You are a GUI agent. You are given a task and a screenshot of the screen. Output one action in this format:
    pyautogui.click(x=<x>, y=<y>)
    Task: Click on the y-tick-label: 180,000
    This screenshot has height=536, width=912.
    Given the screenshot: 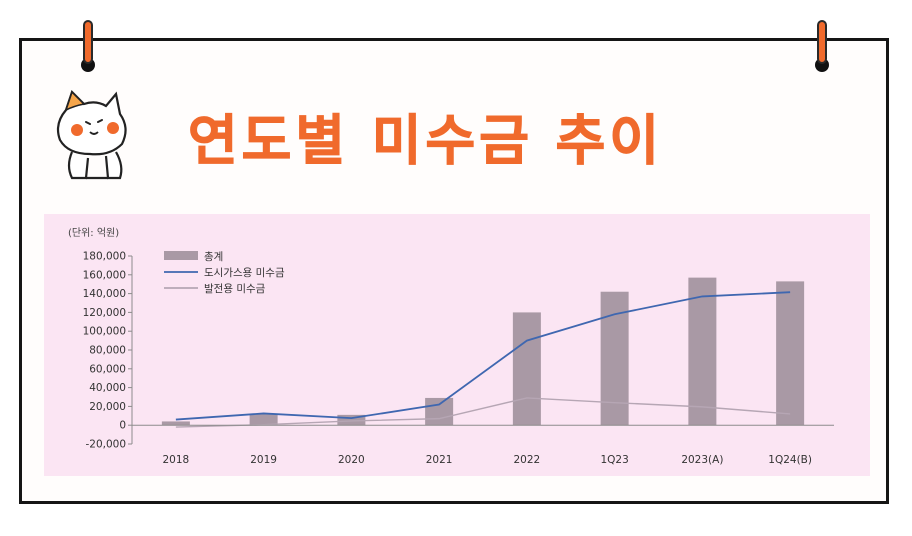 What is the action you would take?
    pyautogui.click(x=104, y=257)
    